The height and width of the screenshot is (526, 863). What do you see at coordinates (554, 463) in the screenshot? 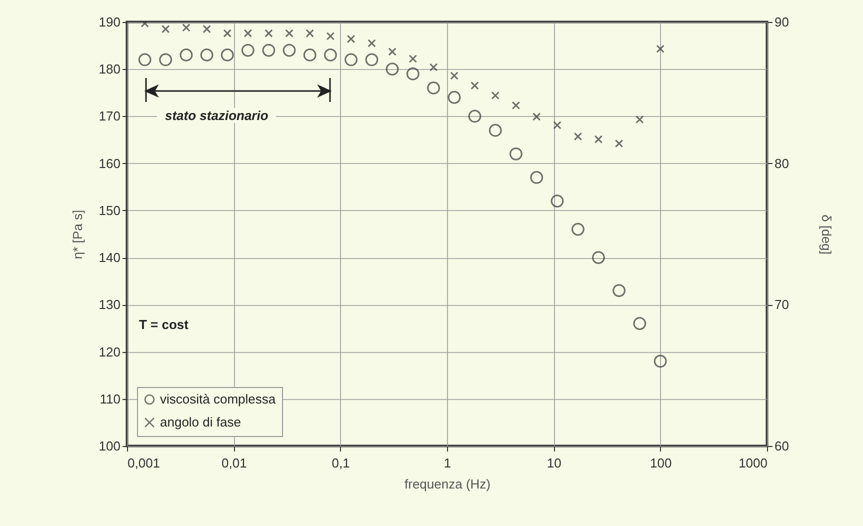
I see `x-tick-label: 10` at bounding box center [554, 463].